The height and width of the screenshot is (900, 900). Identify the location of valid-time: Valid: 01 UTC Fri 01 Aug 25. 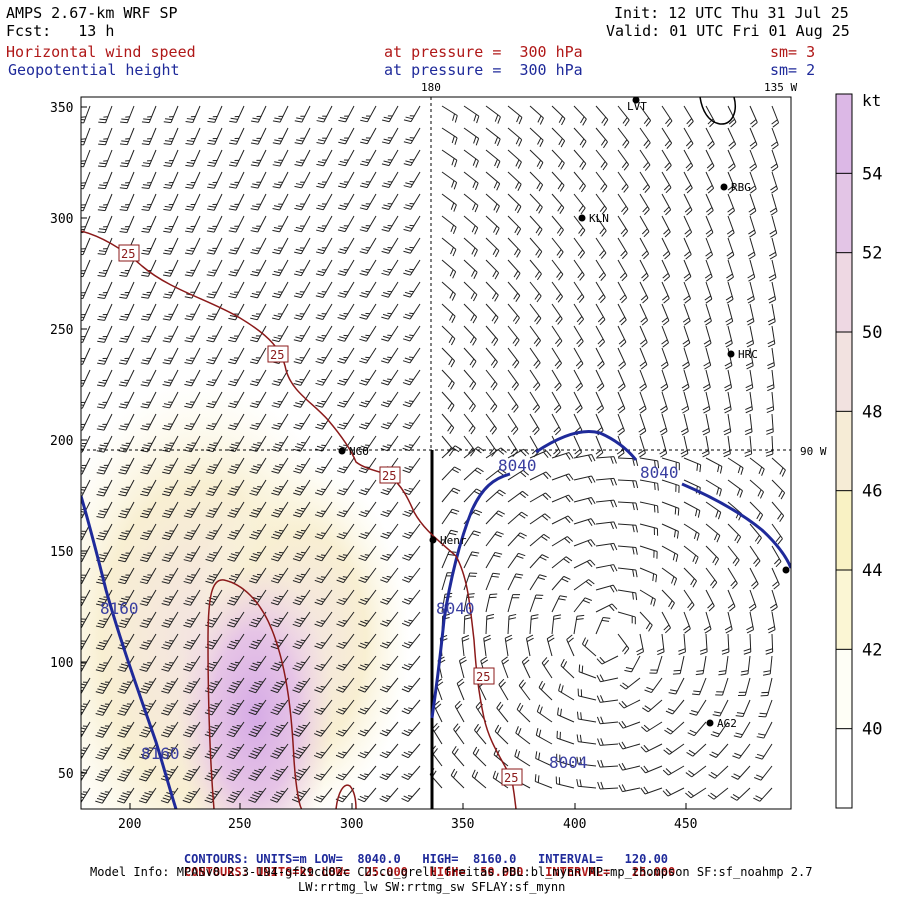
(728, 31).